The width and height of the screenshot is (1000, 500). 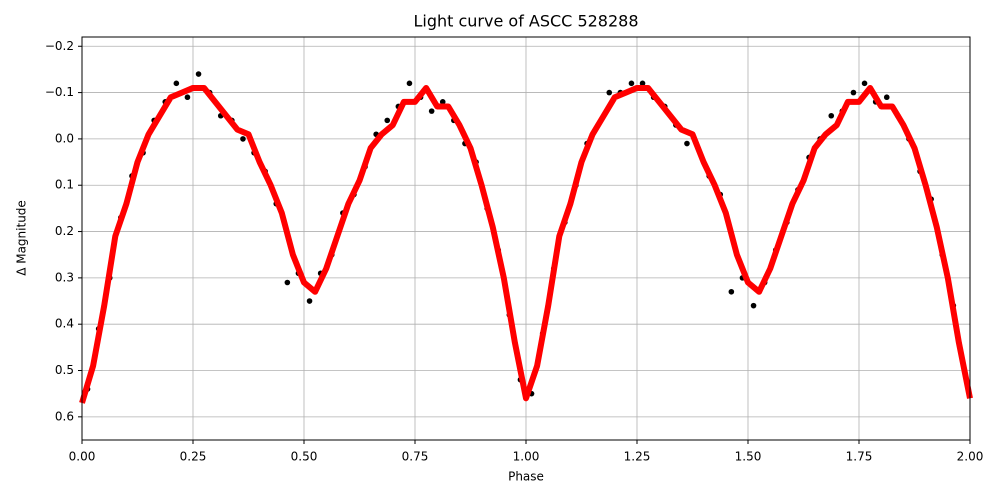 What do you see at coordinates (59, 92) in the screenshot?
I see `y-tick-label: −0.1` at bounding box center [59, 92].